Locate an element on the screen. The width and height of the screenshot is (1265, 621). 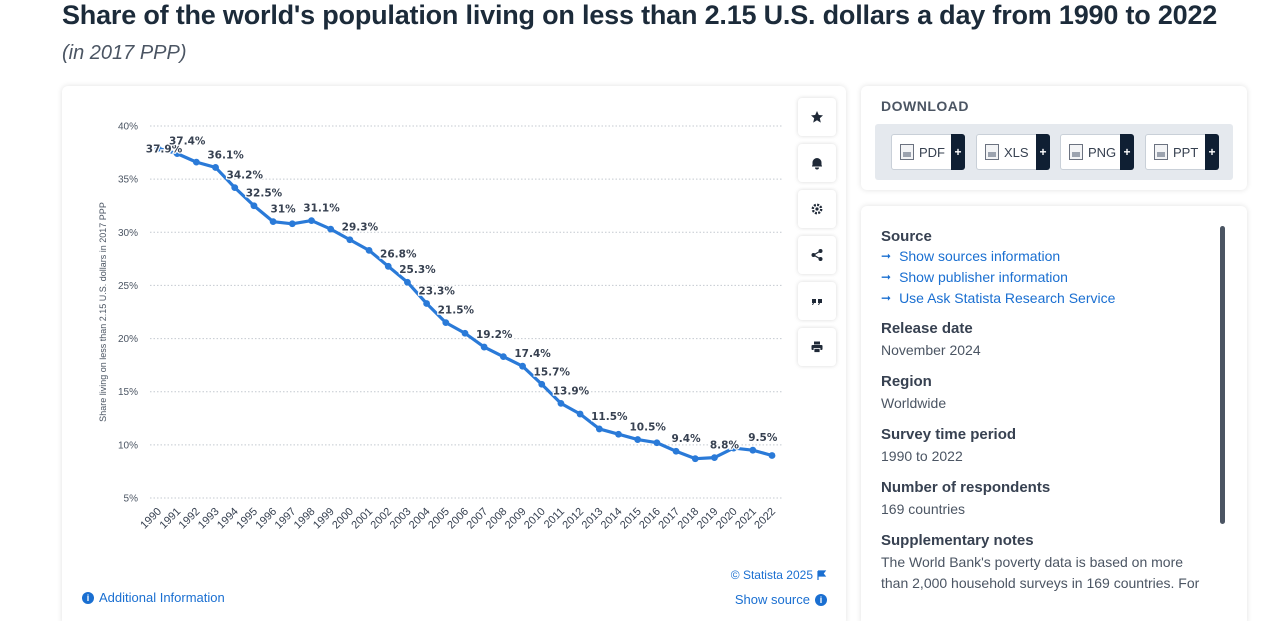
bell-icon is located at coordinates (817, 164).